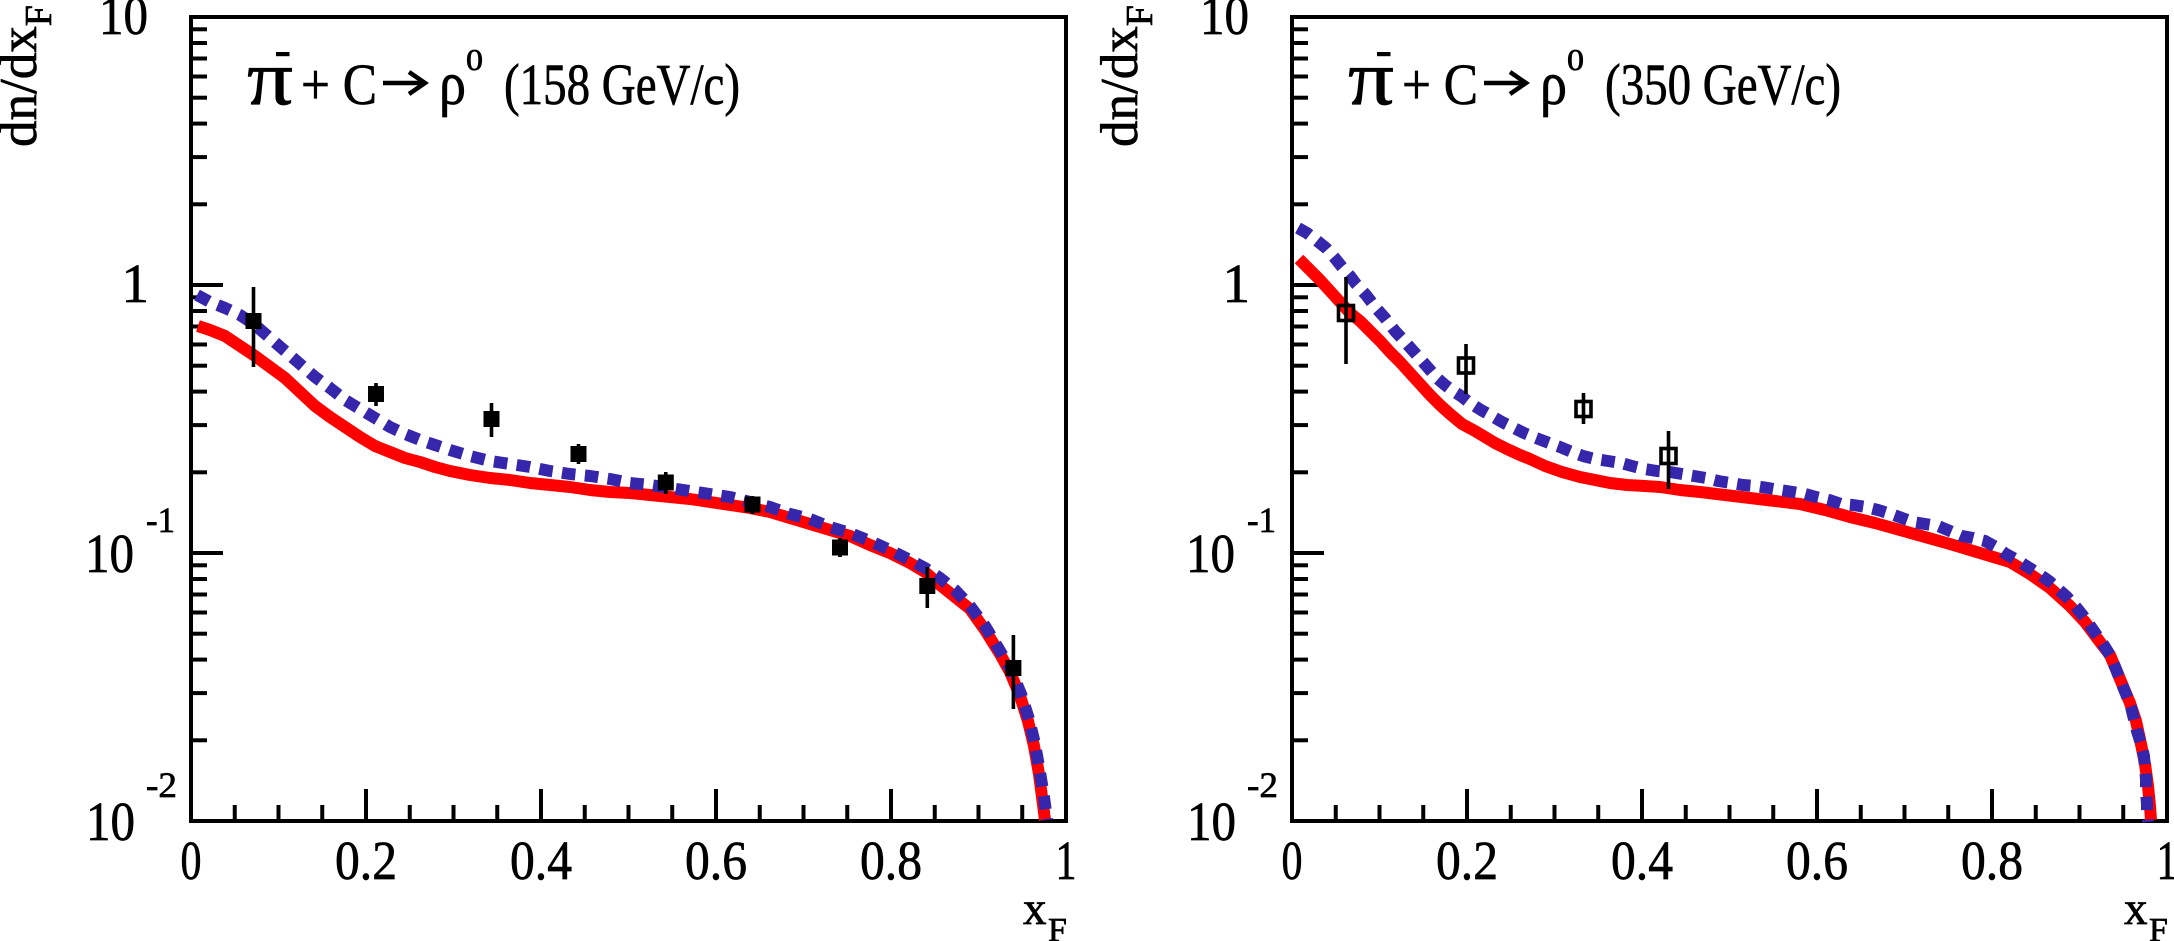 This screenshot has height=941, width=2174. Describe the element at coordinates (622, 84) in the screenshot. I see `svg-text: (158 GeV/c)` at that location.